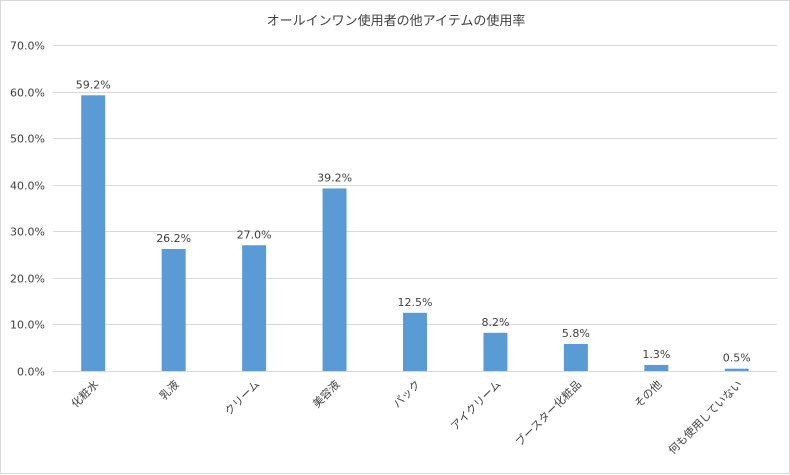 Image resolution: width=790 pixels, height=475 pixels. I want to click on category-label: 何も使用していない, so click(705, 417).